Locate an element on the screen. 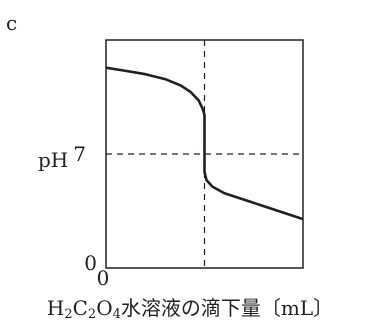  x-label-c: C is located at coordinates (80, 308).